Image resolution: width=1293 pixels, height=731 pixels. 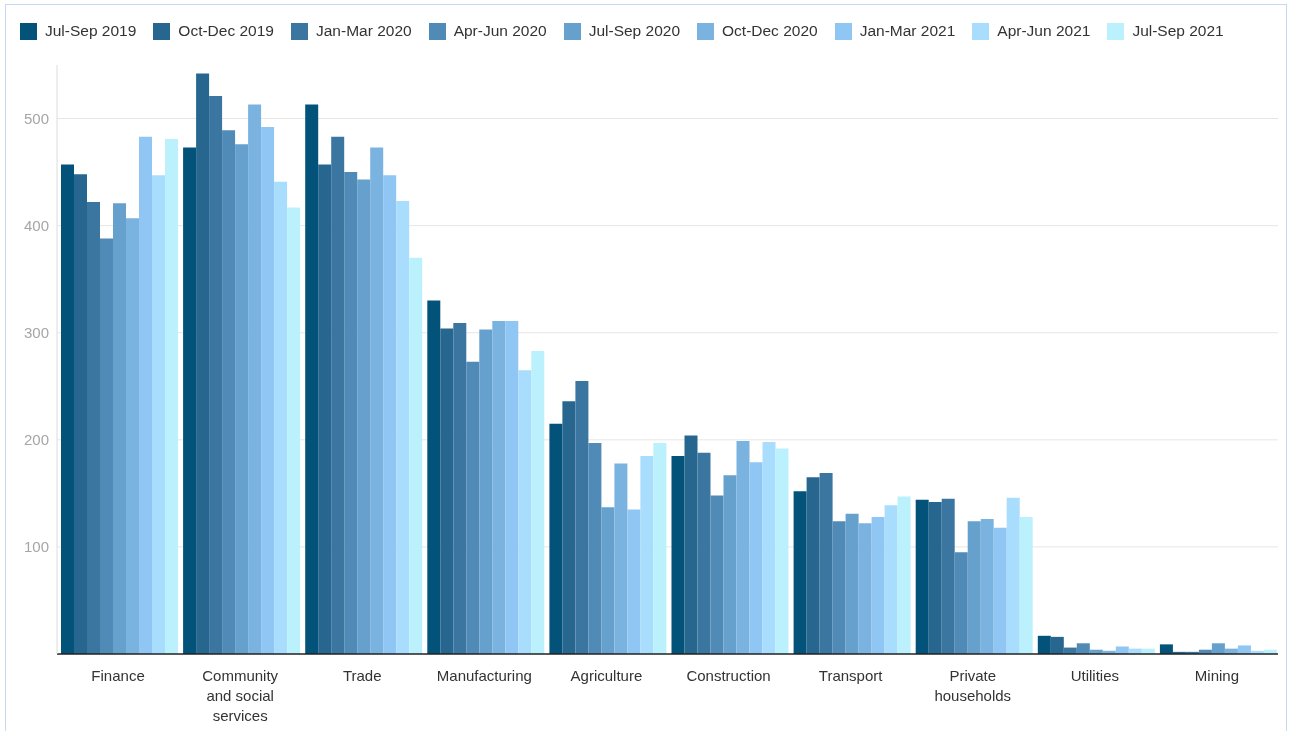 What do you see at coordinates (226, 31) in the screenshot?
I see `legend-label: Oct-Dec 2019` at bounding box center [226, 31].